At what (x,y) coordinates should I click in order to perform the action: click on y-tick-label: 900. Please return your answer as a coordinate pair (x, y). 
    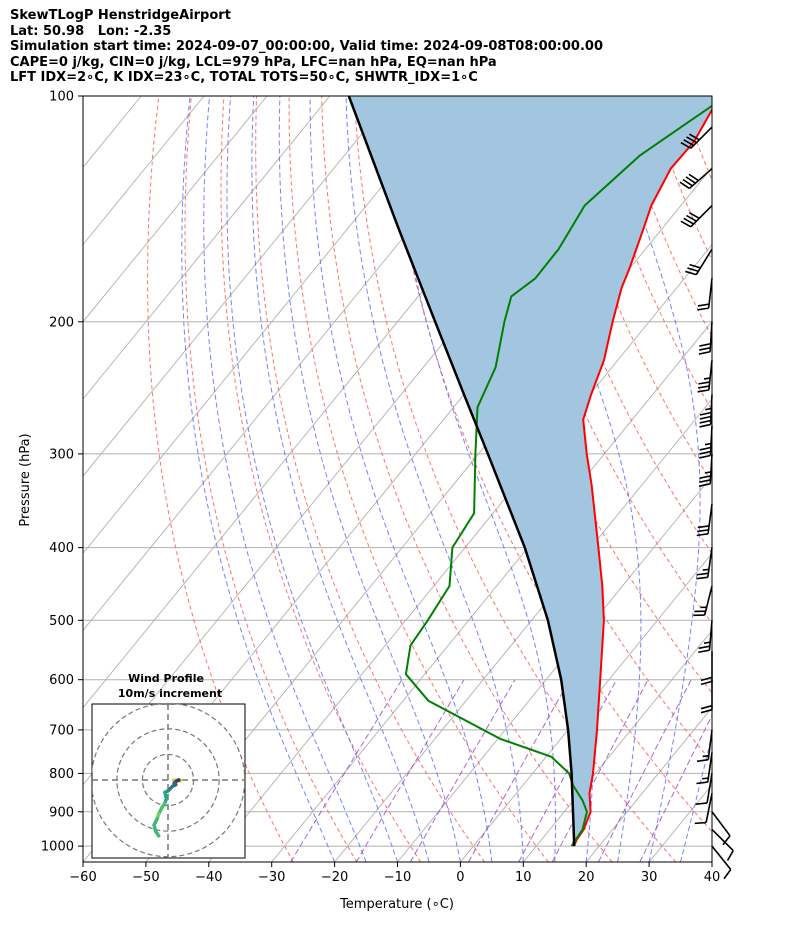
    Looking at the image, I should click on (61, 812).